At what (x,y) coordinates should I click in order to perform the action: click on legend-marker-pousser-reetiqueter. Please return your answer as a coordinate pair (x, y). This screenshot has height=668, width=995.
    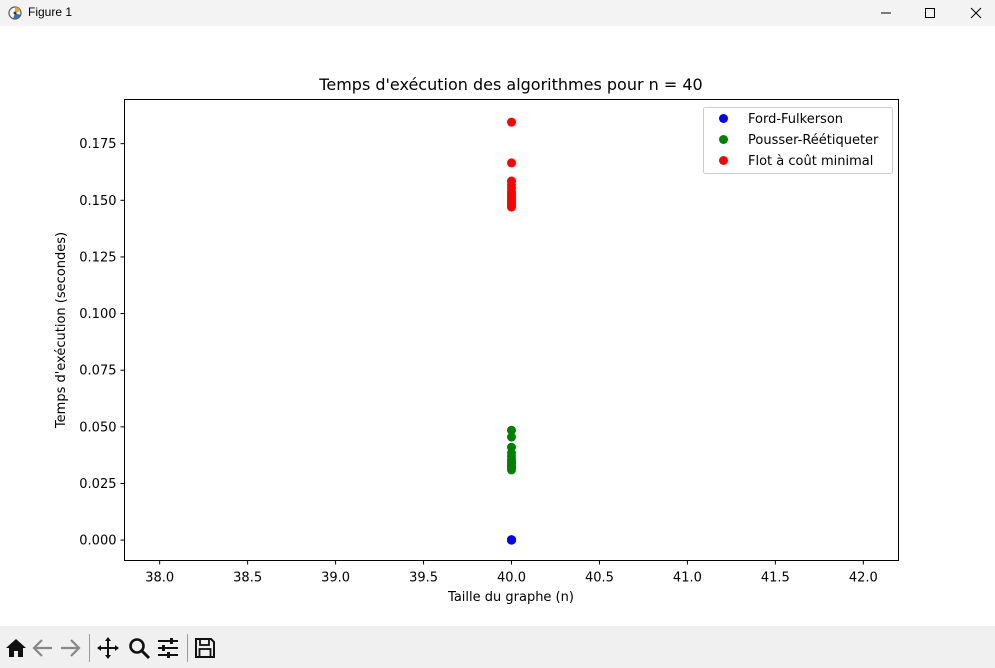
    Looking at the image, I should click on (723, 139).